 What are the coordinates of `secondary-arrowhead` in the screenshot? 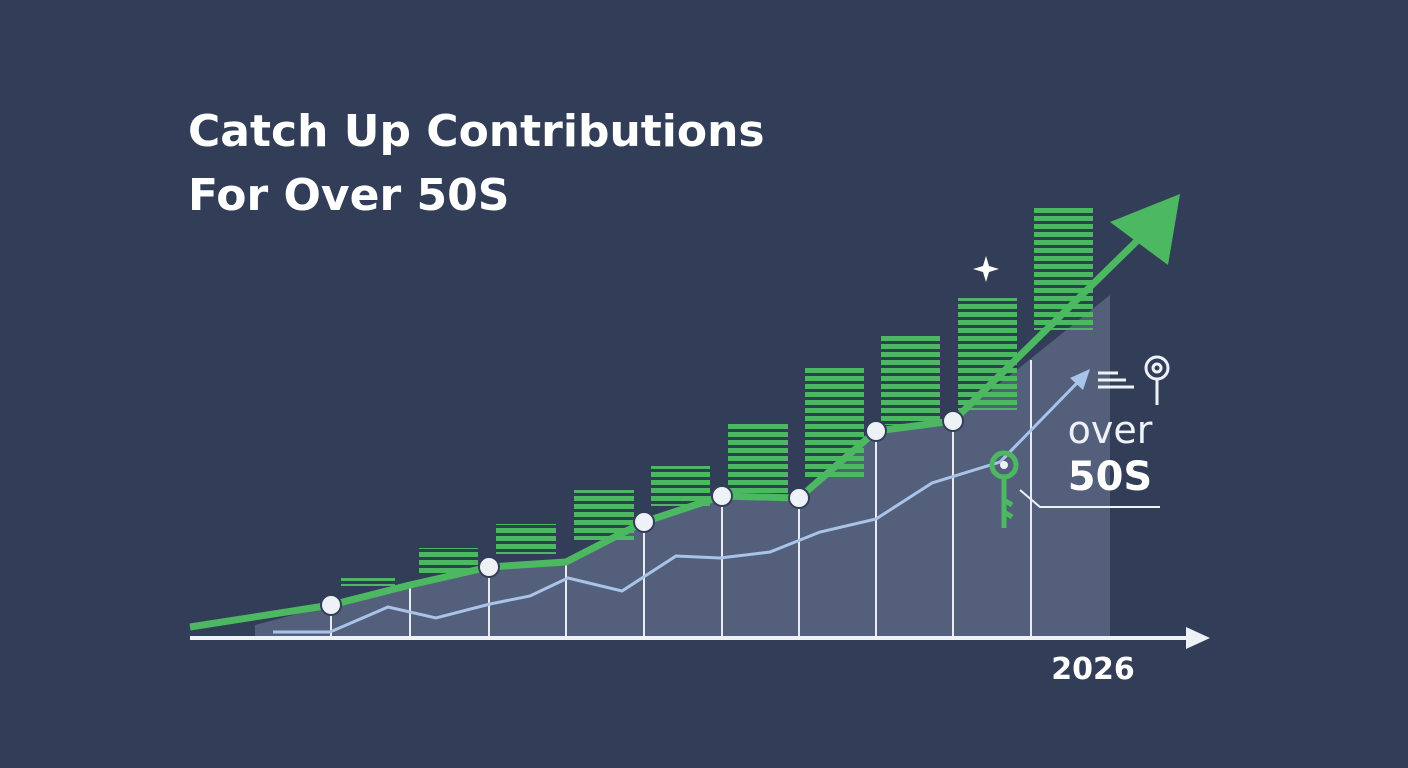 It's located at (1080, 379).